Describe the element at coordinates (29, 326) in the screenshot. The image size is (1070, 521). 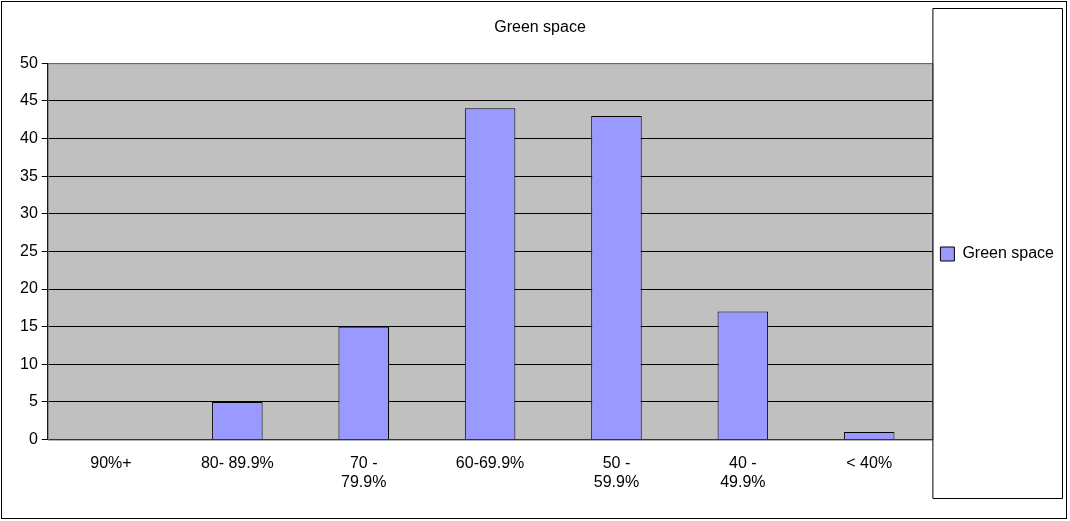
I see `y-tick-label: 15` at that location.